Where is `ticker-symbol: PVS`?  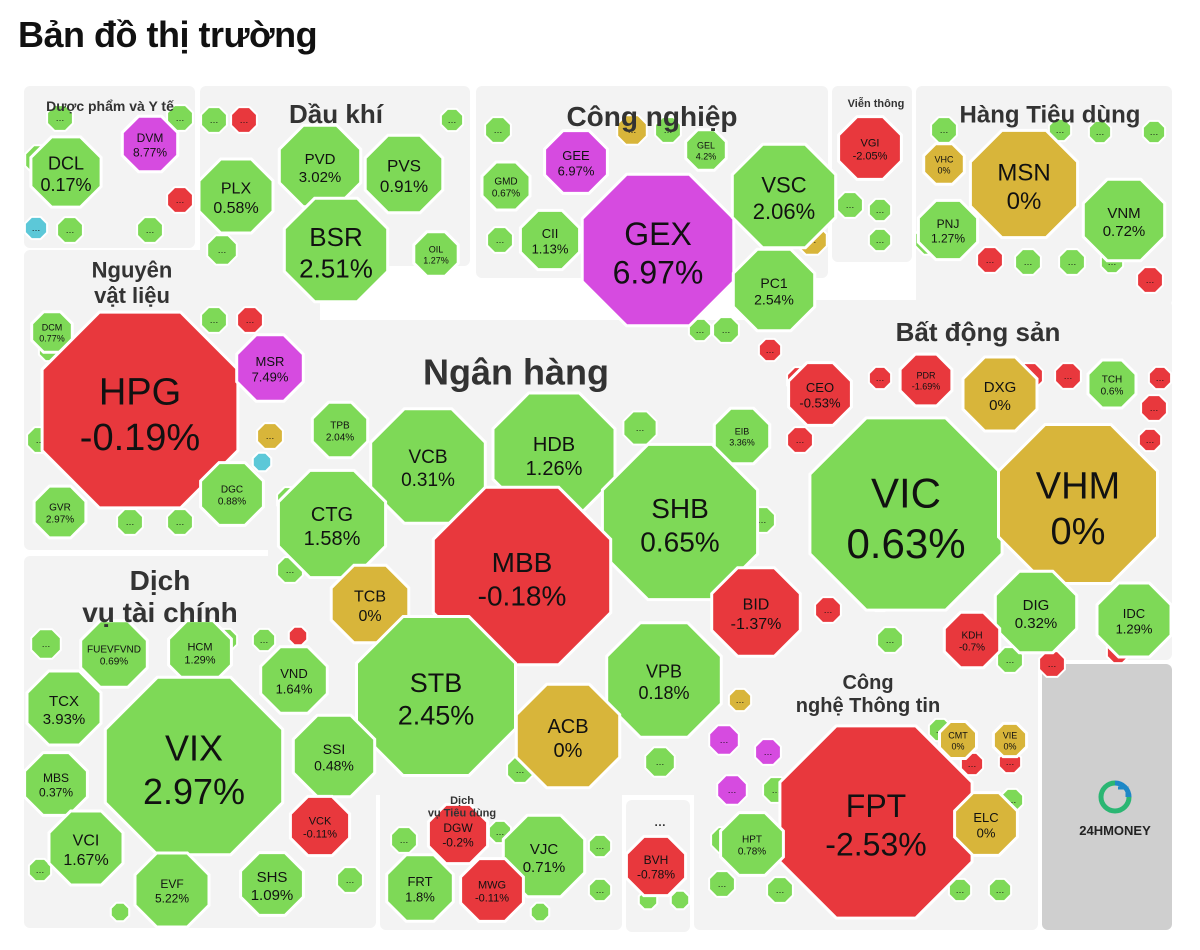
ticker-symbol: PVS is located at coordinates (404, 165).